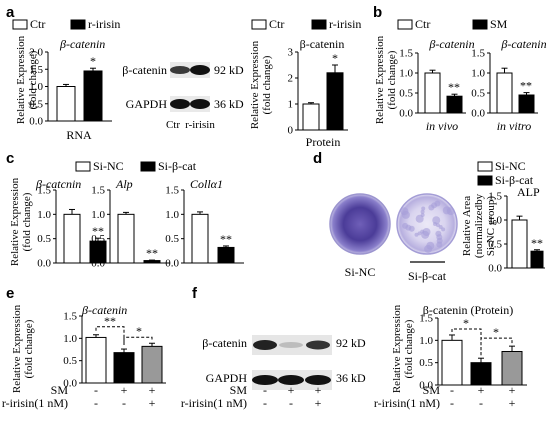 This screenshot has height=429, width=550. I want to click on legend-label: Si-NC, so click(108, 166).